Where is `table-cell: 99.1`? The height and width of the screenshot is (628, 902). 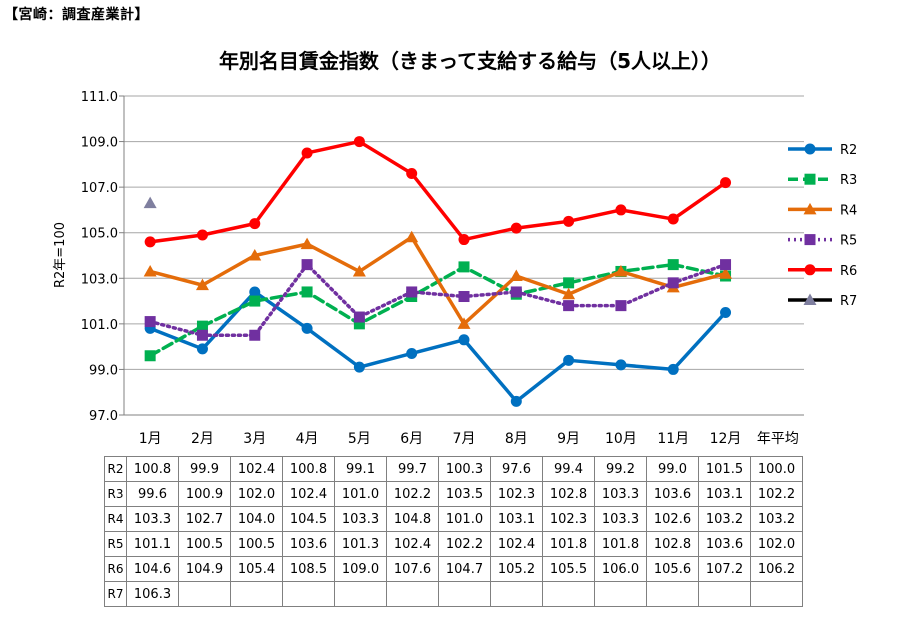 table-cell: 99.1 is located at coordinates (360, 469).